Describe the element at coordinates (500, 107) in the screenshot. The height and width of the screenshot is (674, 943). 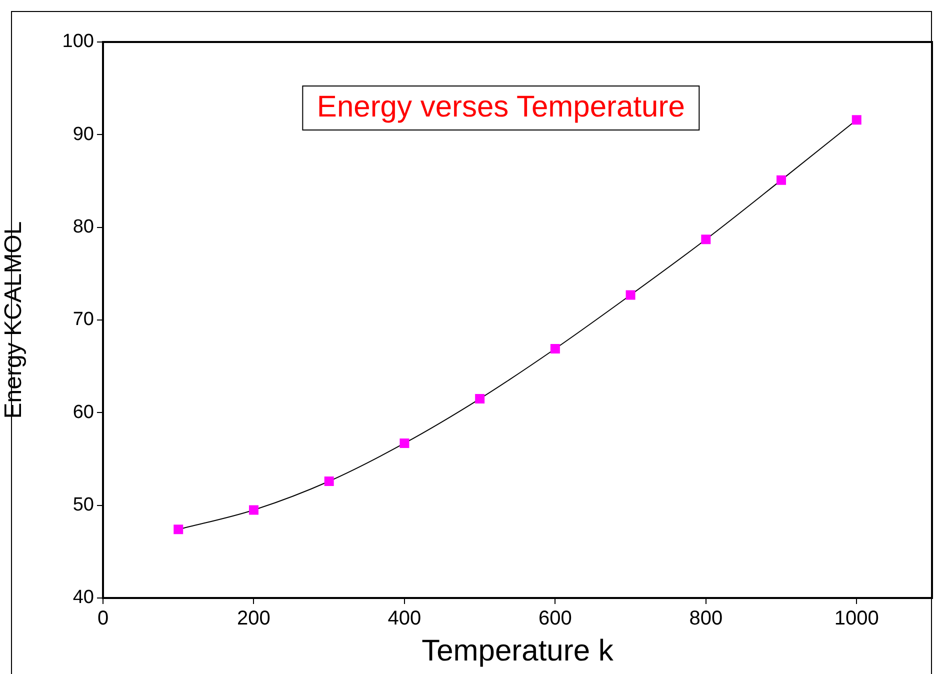
I see `text: Energy verses Temperature` at that location.